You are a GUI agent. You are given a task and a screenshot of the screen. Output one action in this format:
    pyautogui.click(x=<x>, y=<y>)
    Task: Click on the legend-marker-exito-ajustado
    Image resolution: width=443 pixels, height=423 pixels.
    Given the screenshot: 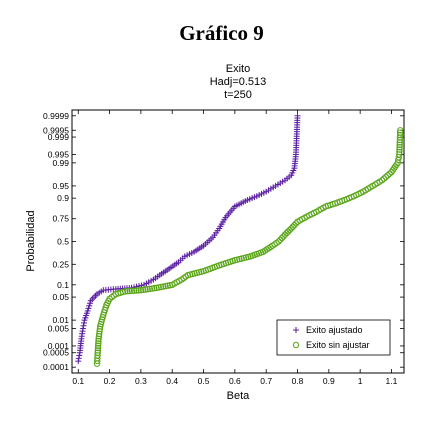 What is the action you would take?
    pyautogui.click(x=296, y=330)
    